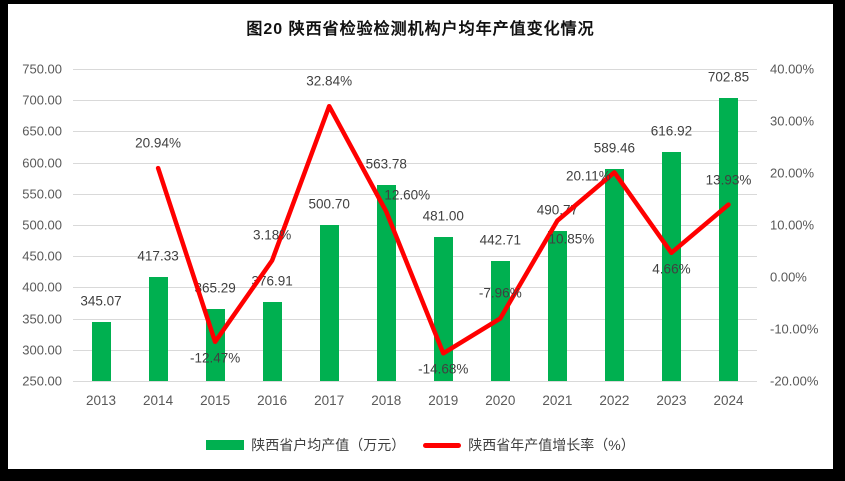  What do you see at coordinates (792, 225) in the screenshot?
I see `y-axis-tick-right: 10.00%` at bounding box center [792, 225].